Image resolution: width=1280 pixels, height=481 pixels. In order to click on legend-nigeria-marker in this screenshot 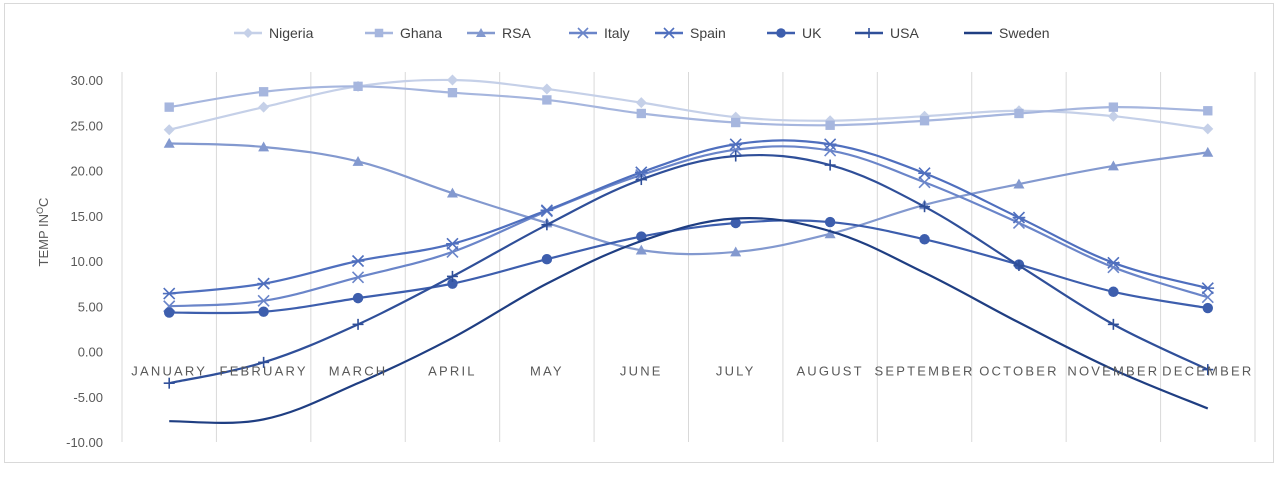, I will do `click(248, 33)`.